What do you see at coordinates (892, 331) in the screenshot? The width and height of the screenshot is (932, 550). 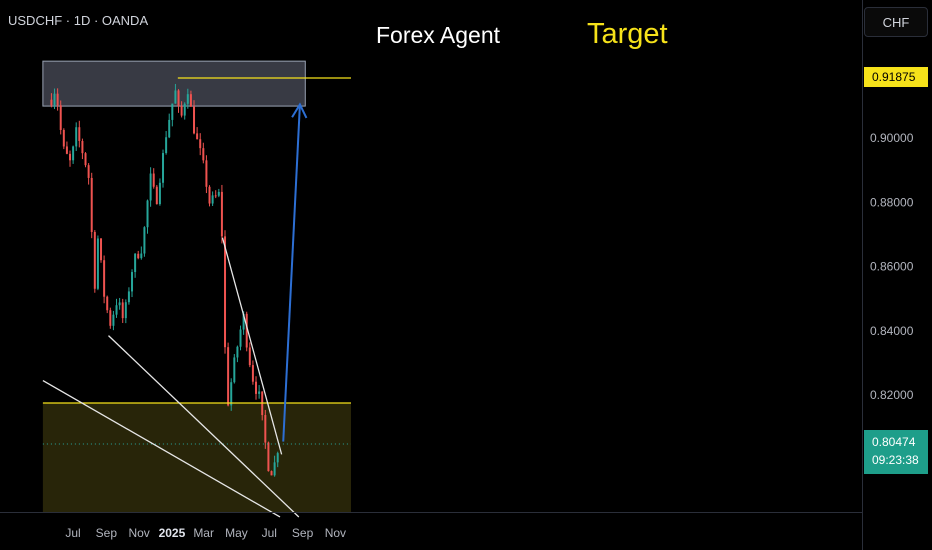 I see `y-tick-label: 0.84000` at bounding box center [892, 331].